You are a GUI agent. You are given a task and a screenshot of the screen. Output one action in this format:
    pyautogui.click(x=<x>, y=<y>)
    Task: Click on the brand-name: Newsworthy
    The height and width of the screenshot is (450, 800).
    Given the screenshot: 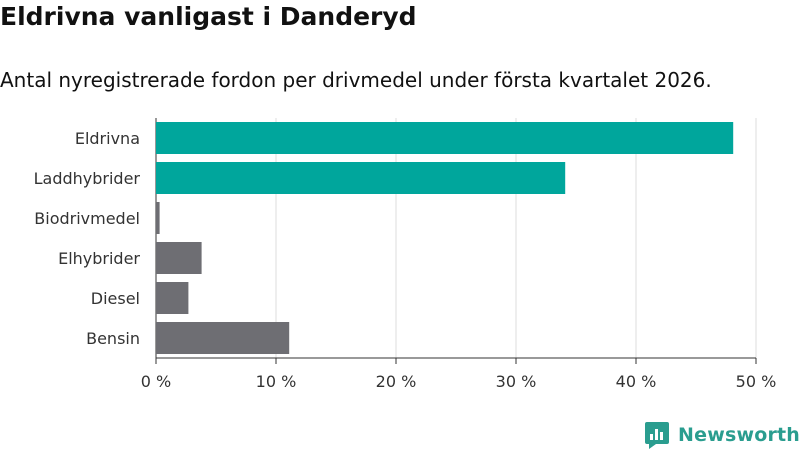 What is the action you would take?
    pyautogui.click(x=739, y=435)
    